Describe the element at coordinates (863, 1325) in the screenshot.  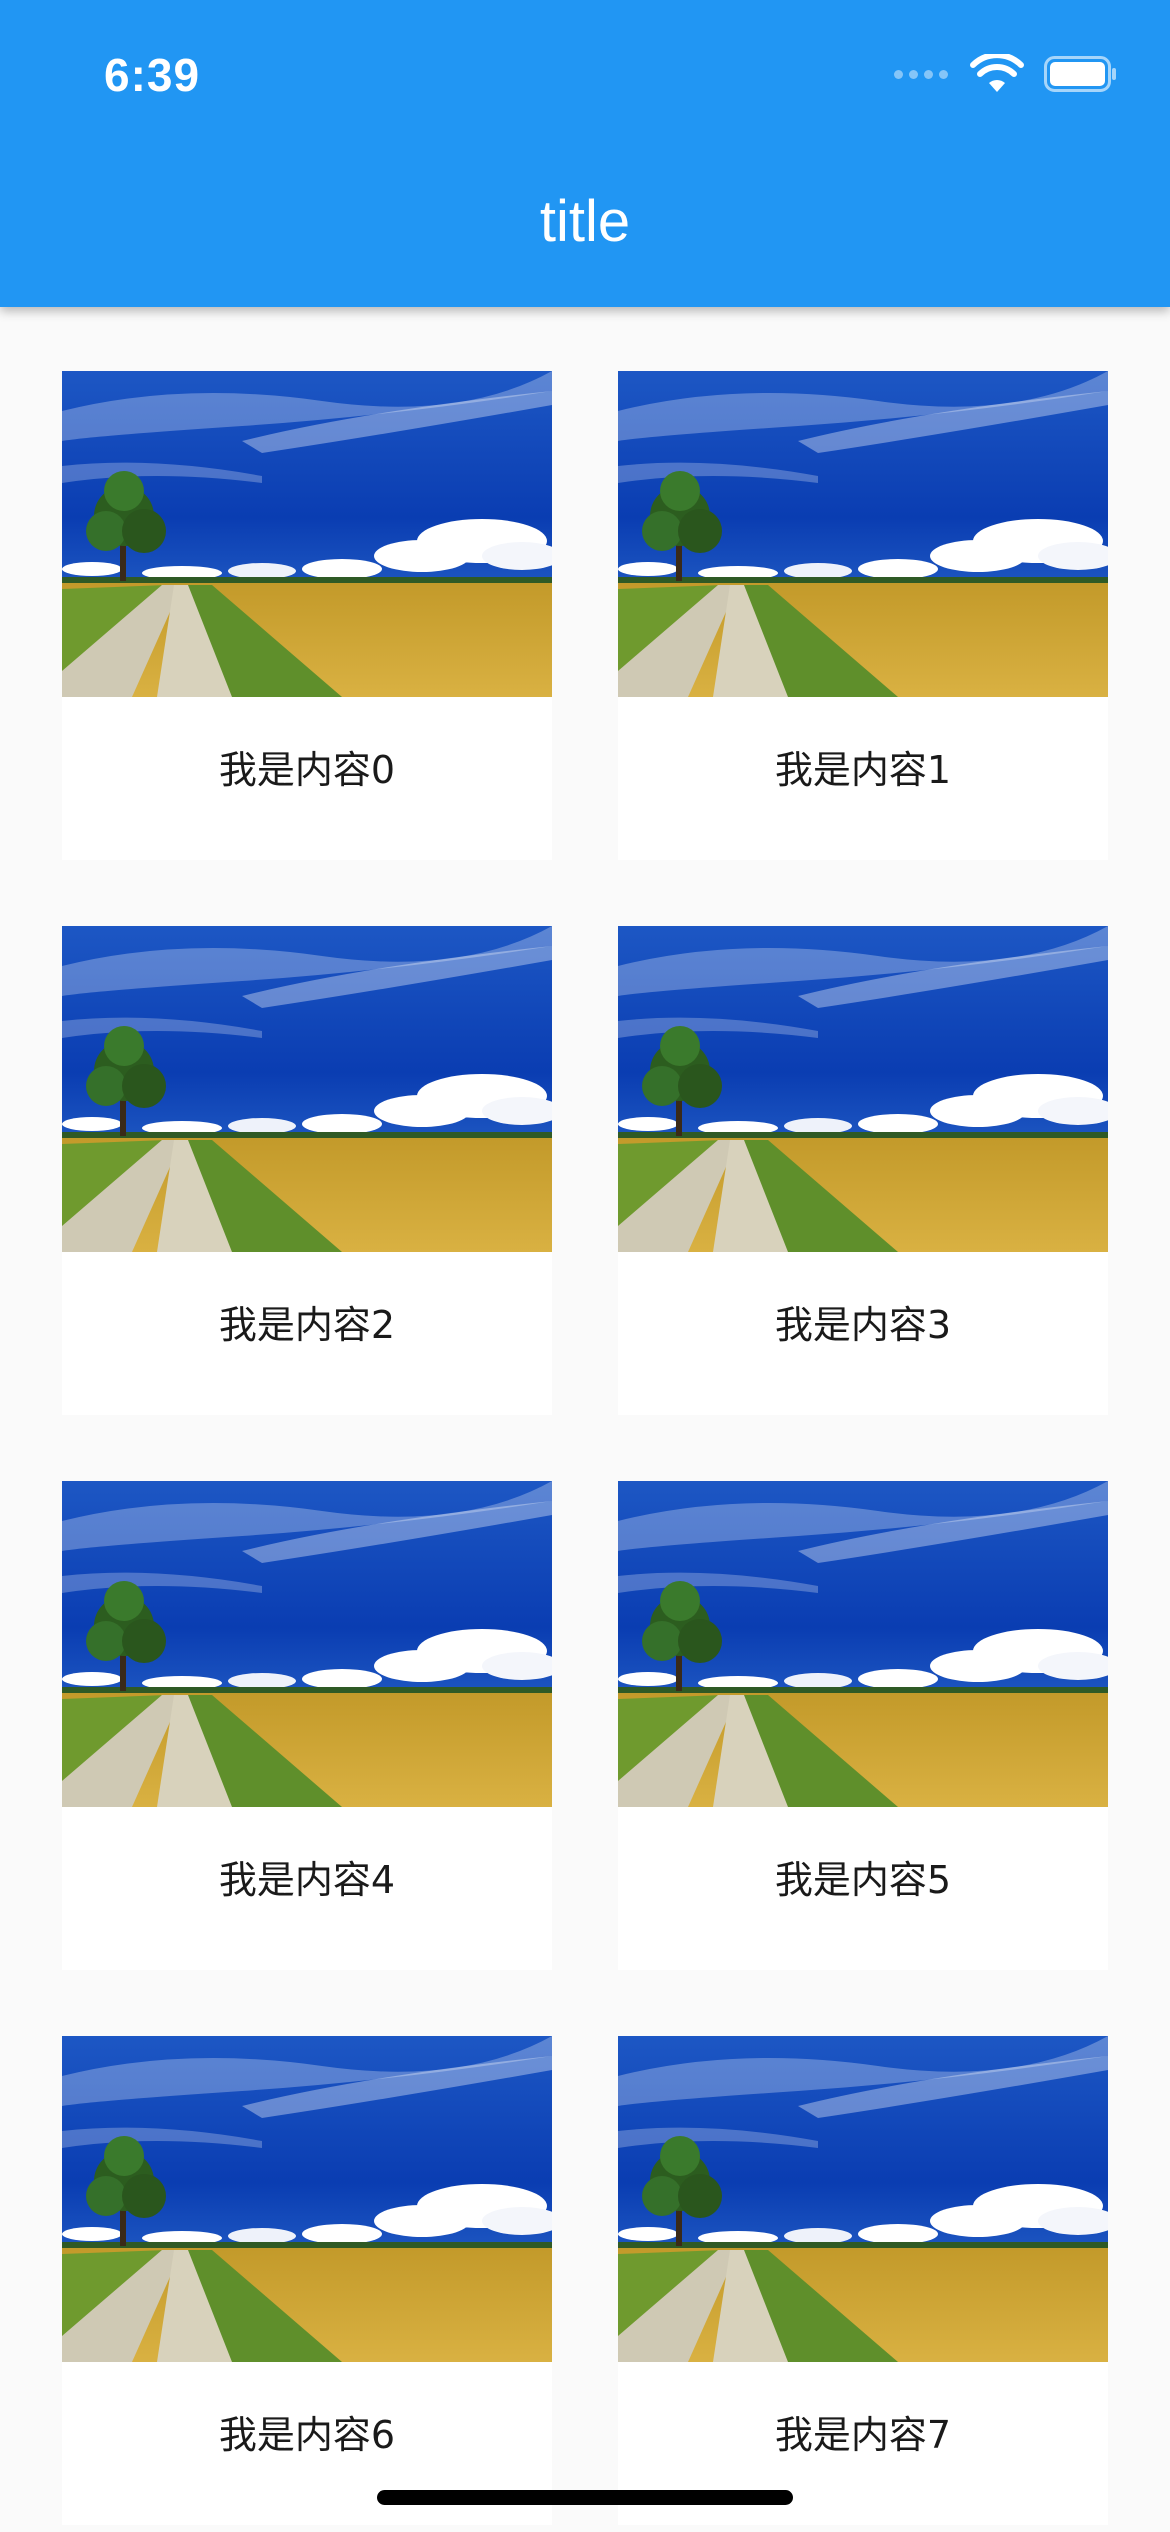
I see `card-label: 我是内容3` at that location.